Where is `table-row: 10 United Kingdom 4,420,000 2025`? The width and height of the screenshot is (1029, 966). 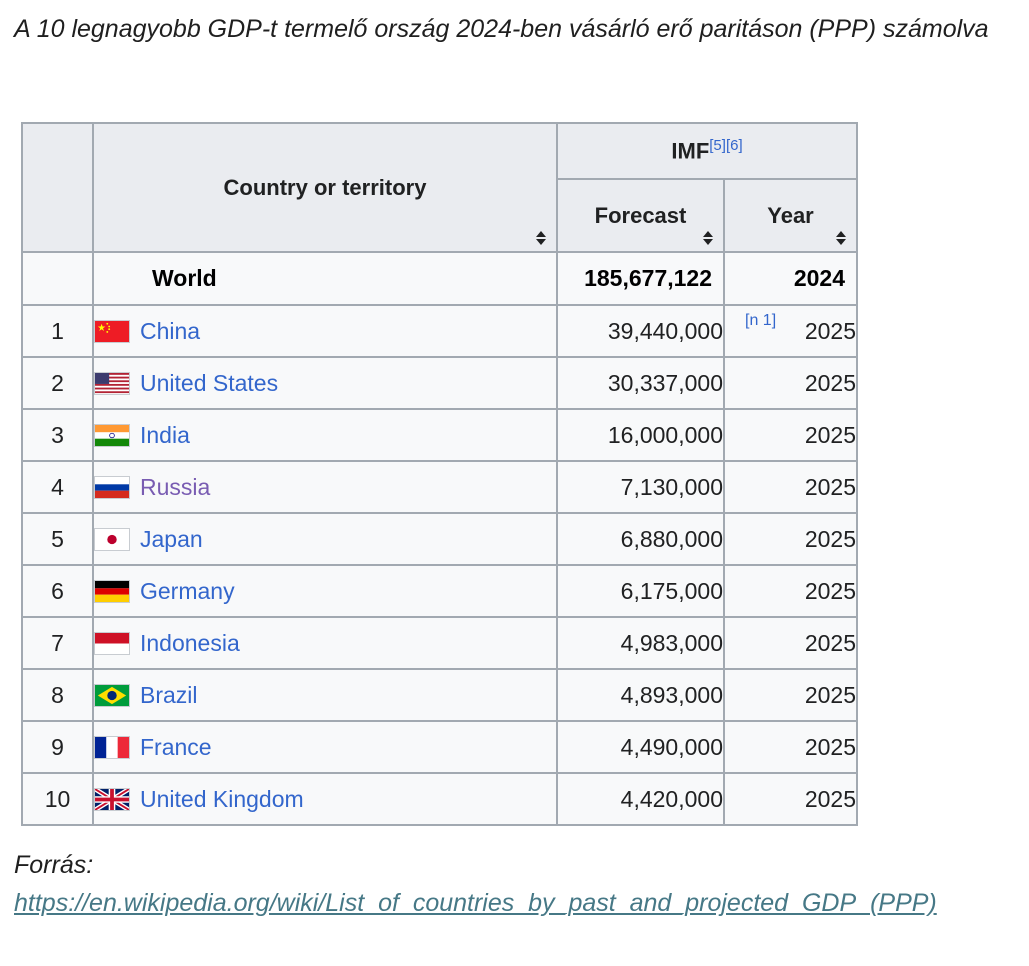
table-row: 10 United Kingdom 4,420,000 2025 is located at coordinates (439, 799).